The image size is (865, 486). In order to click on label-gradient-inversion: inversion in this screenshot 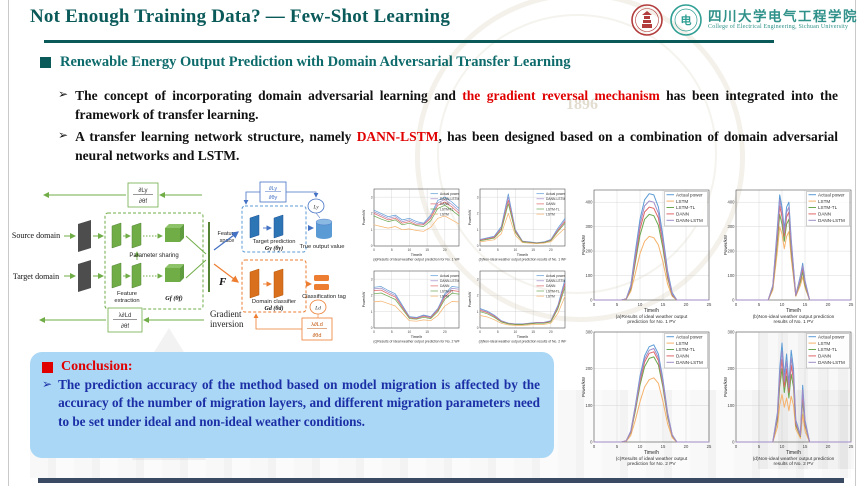, I will do `click(227, 324)`.